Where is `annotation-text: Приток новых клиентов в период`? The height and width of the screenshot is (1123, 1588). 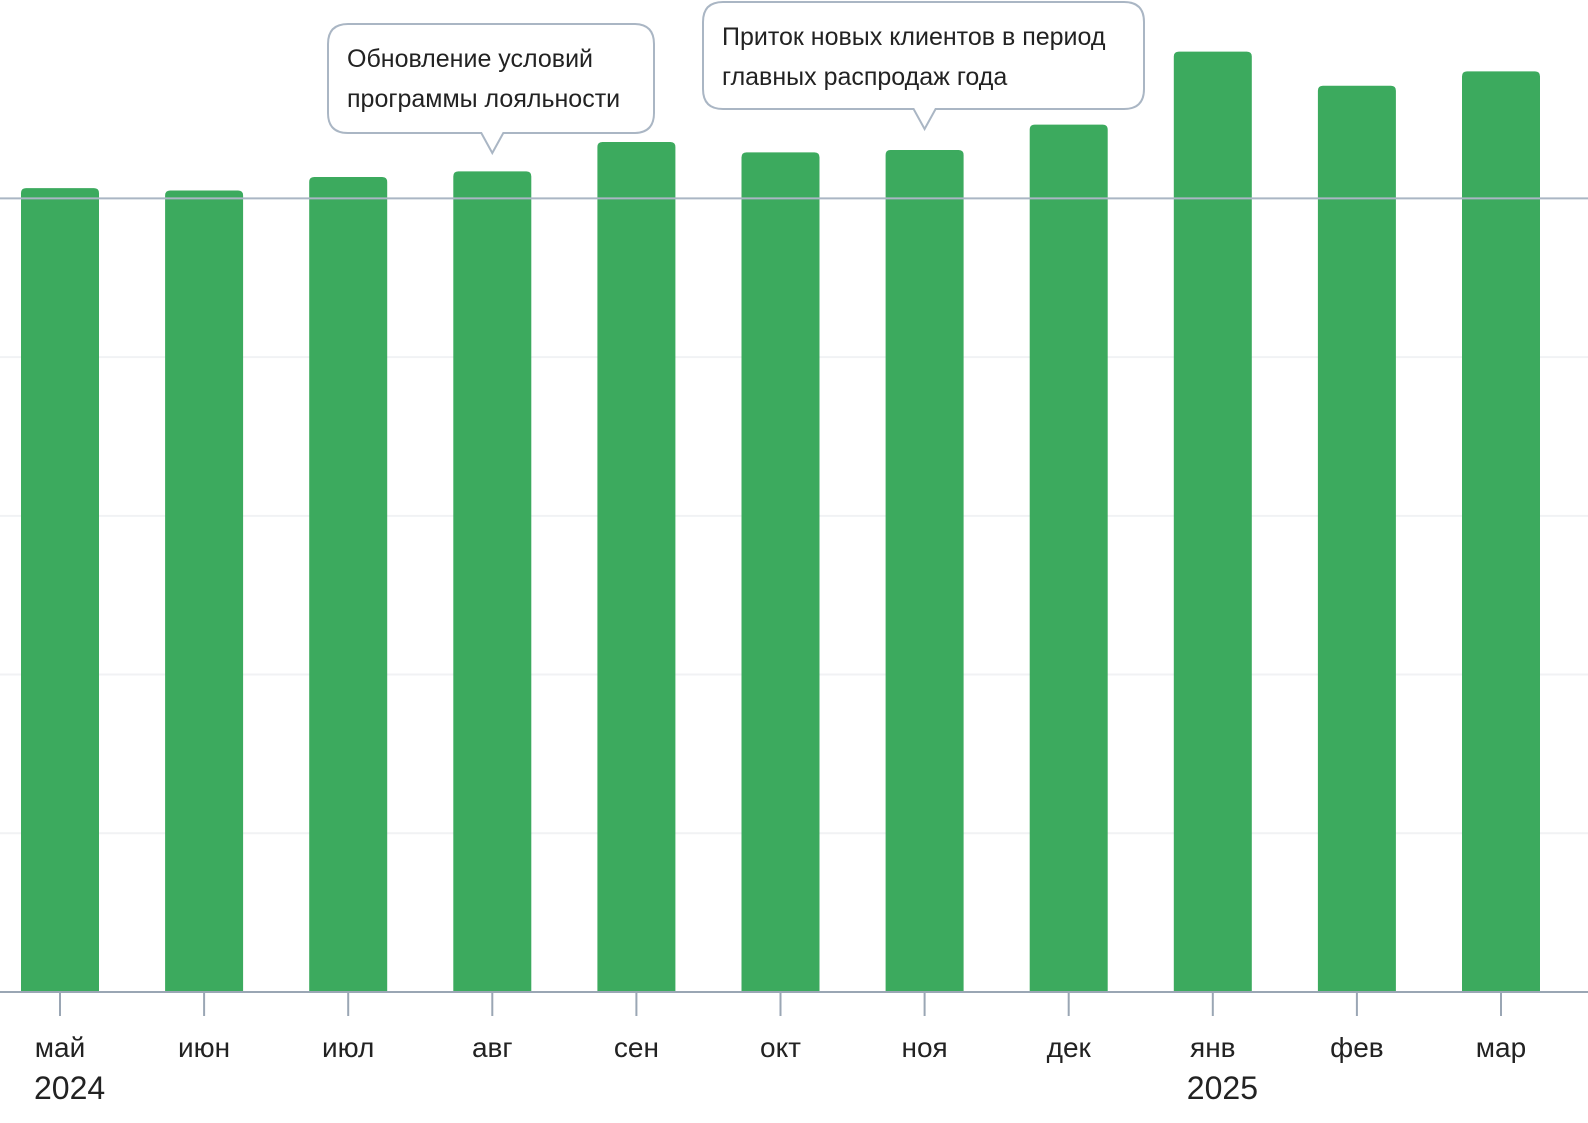
annotation-text: Приток новых клиентов в период is located at coordinates (914, 37).